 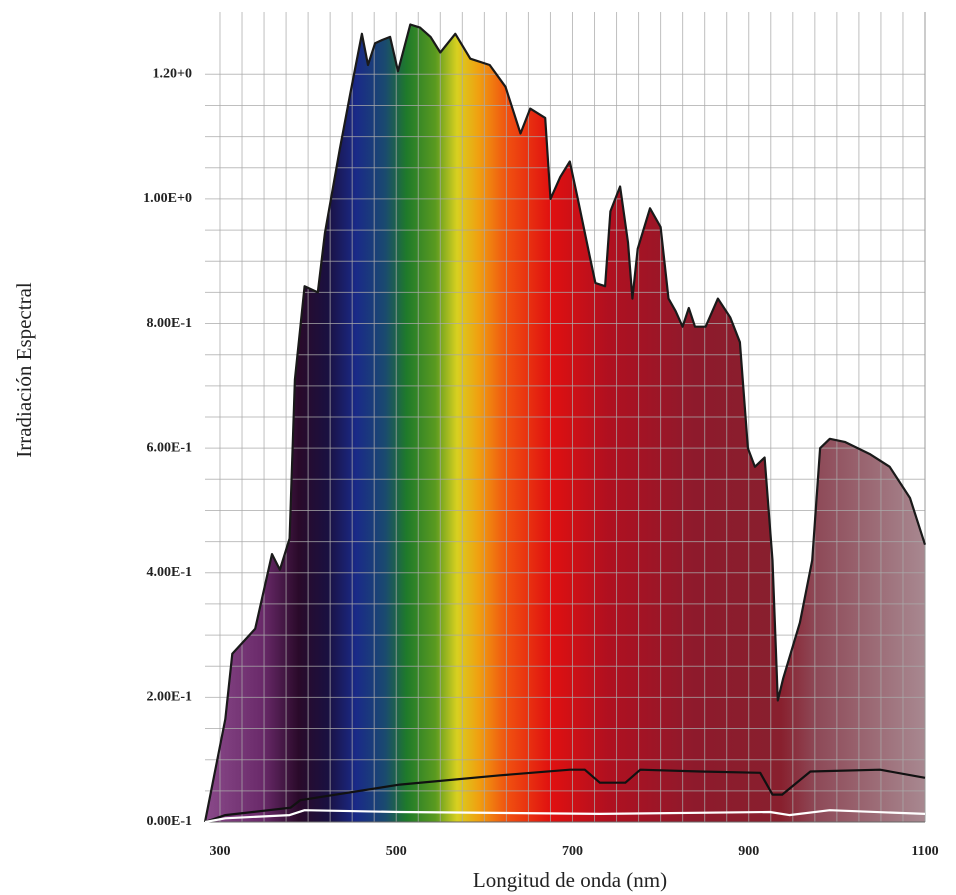 What do you see at coordinates (170, 572) in the screenshot?
I see `y-tick-label: 4.00E-1` at bounding box center [170, 572].